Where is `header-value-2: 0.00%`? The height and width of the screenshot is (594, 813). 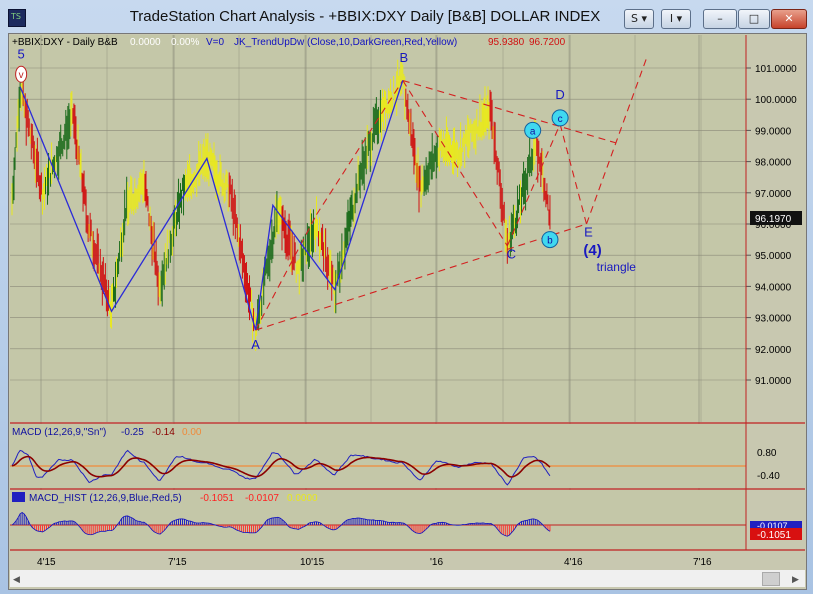 header-value-2: 0.00% is located at coordinates (185, 42).